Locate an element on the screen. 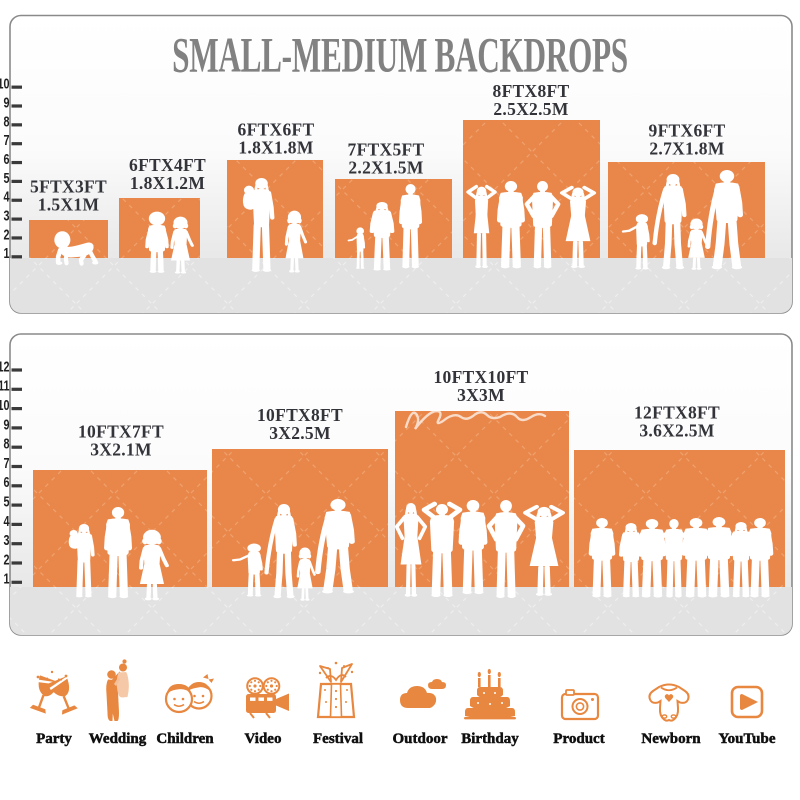 This screenshot has width=800, height=800. svg-text: 7FTX5FT is located at coordinates (386, 150).